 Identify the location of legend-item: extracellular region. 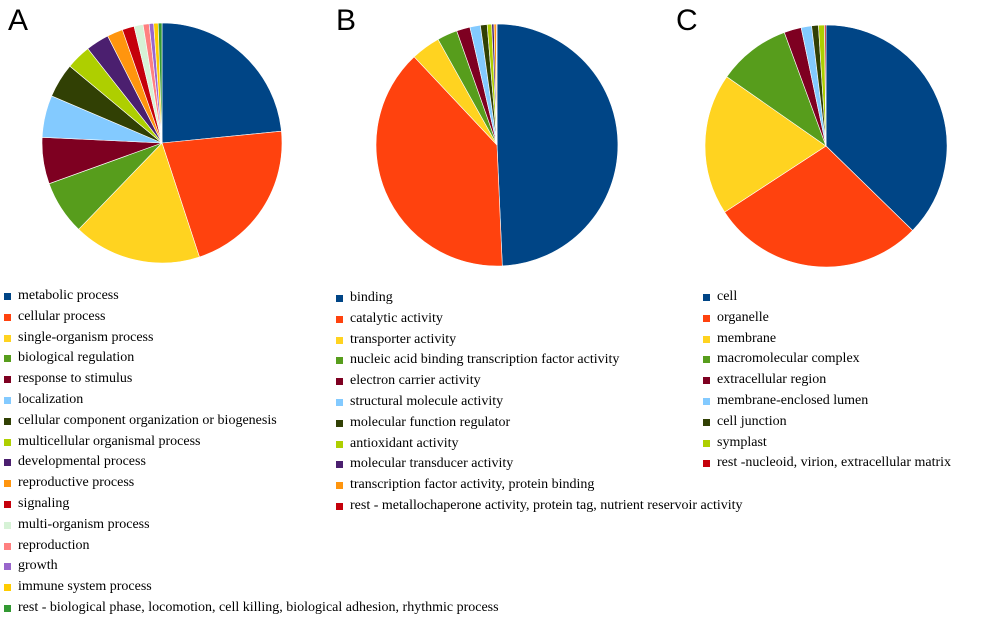
(827, 380).